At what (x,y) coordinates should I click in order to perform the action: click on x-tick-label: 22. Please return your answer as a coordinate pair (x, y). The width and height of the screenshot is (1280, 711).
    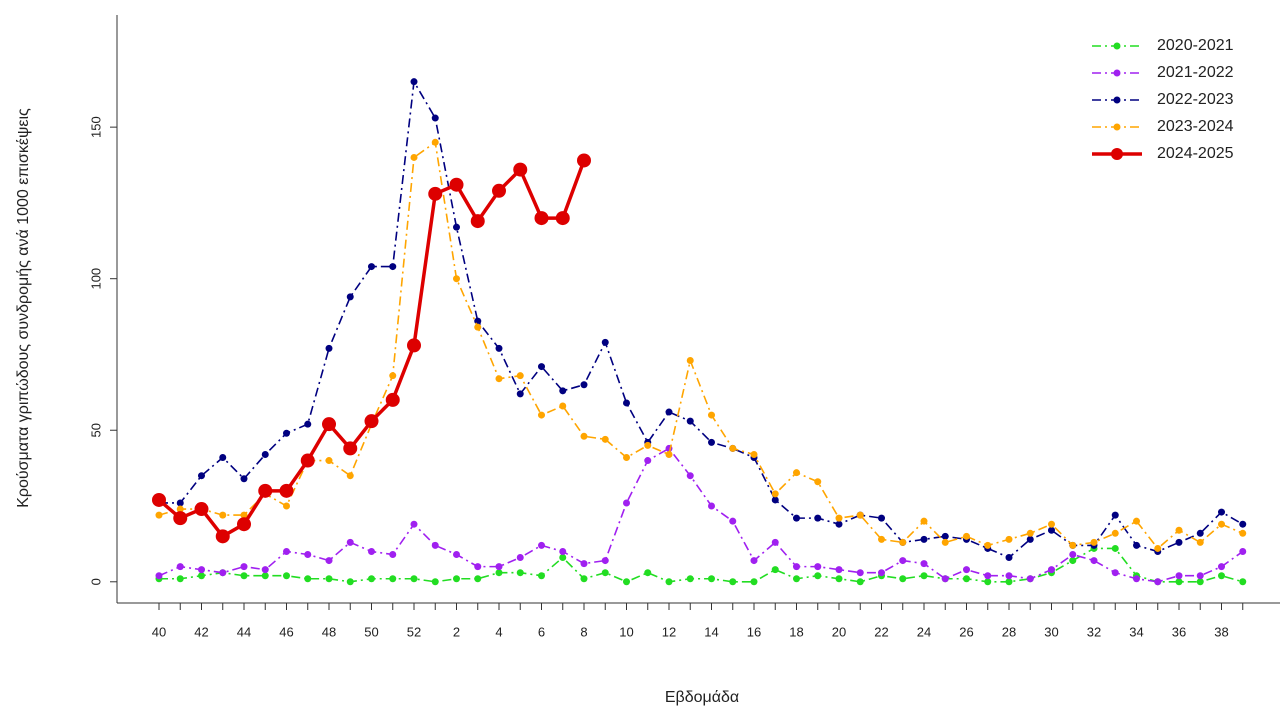
    Looking at the image, I should click on (881, 631).